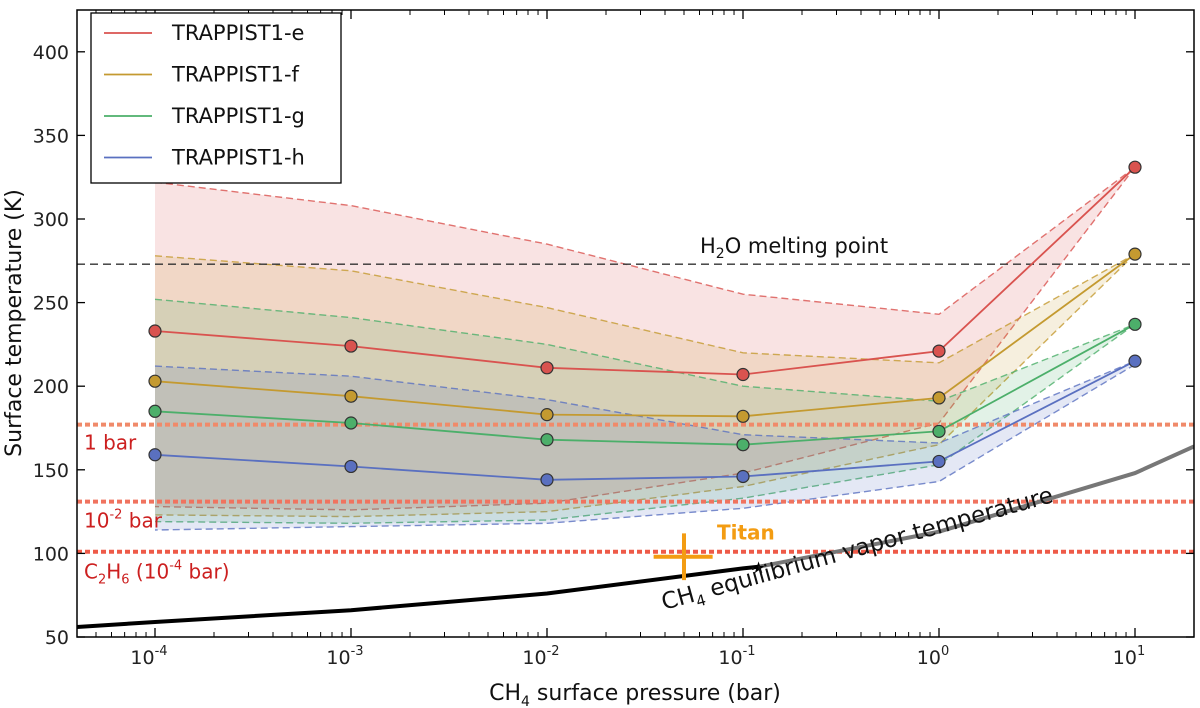 Image resolution: width=1200 pixels, height=708 pixels. I want to click on x-tick-label: 10⁻³, so click(344, 656).